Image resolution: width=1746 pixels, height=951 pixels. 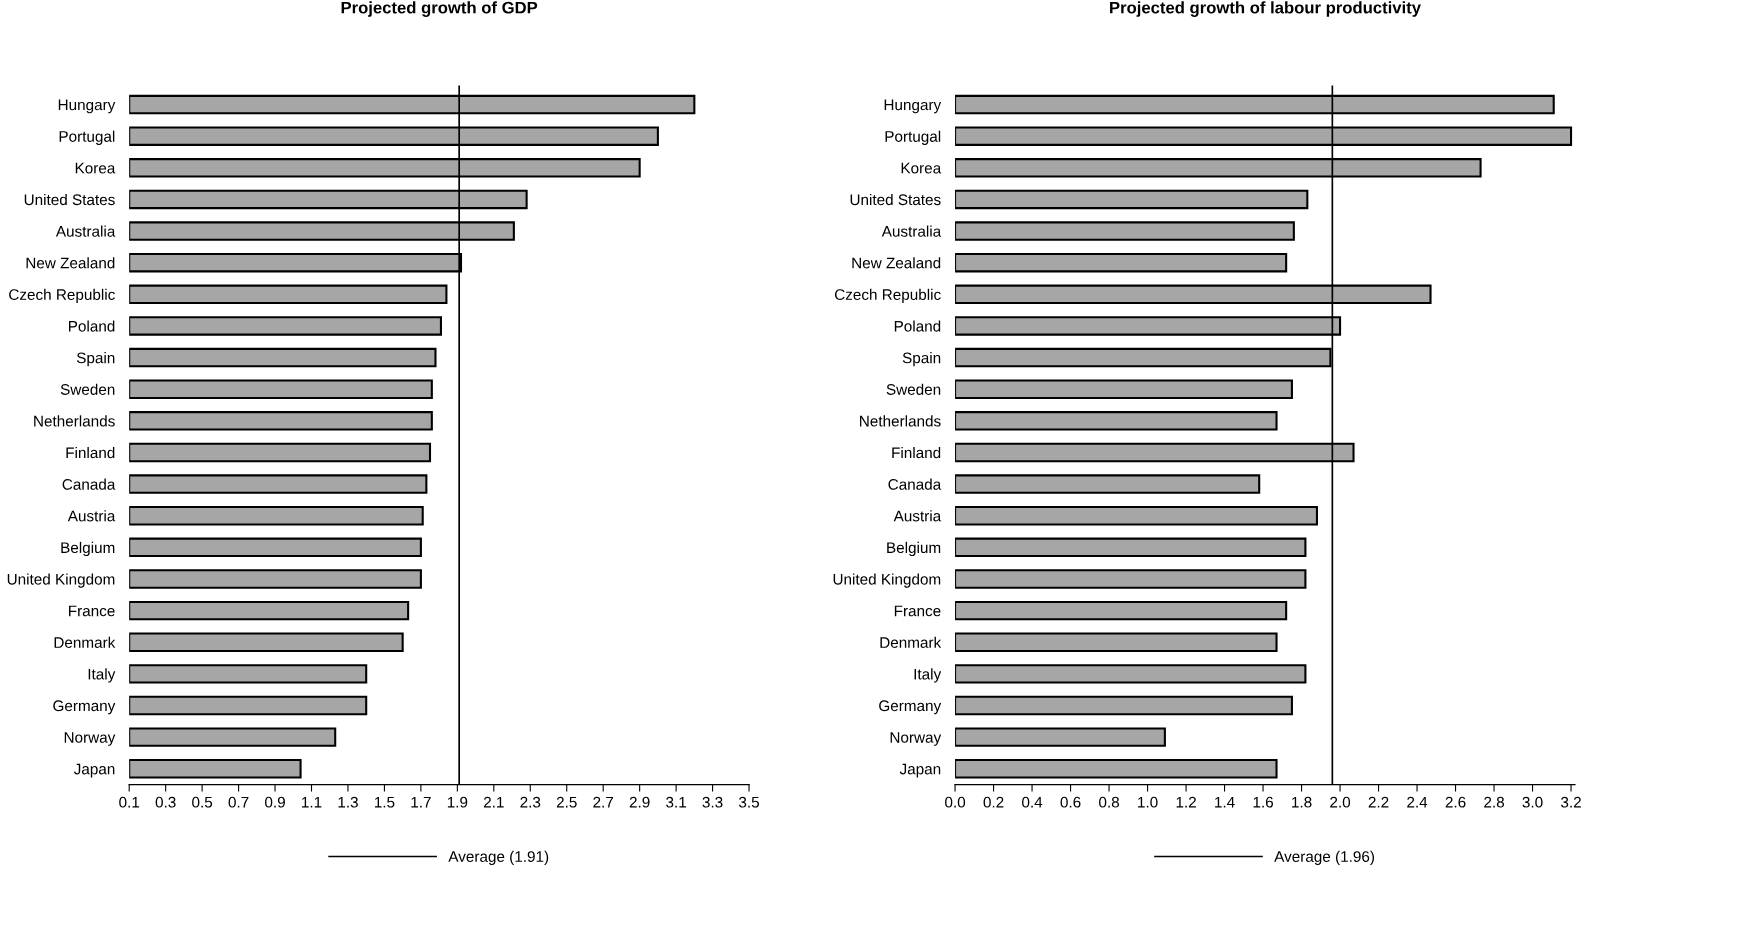 I want to click on x-tick-label: 2.5, so click(x=566, y=802).